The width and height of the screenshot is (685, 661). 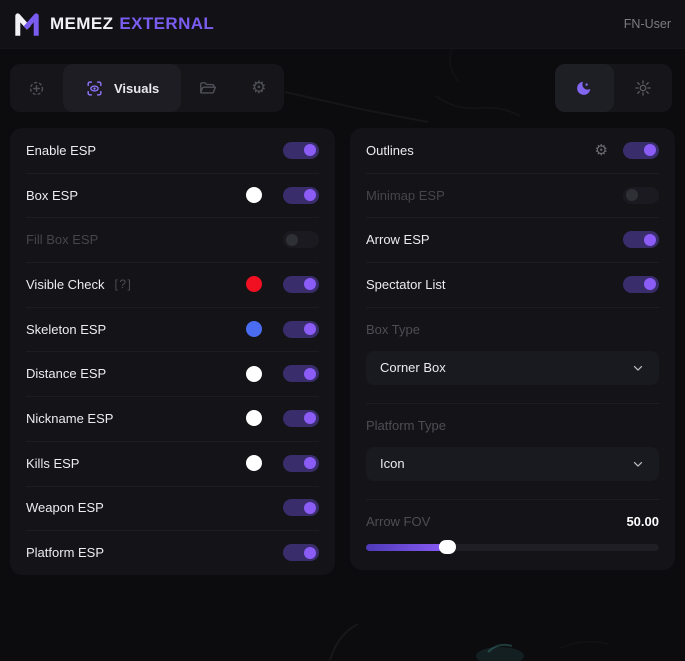 What do you see at coordinates (341, 88) in the screenshot?
I see `toolbar: Visuals ⚙` at bounding box center [341, 88].